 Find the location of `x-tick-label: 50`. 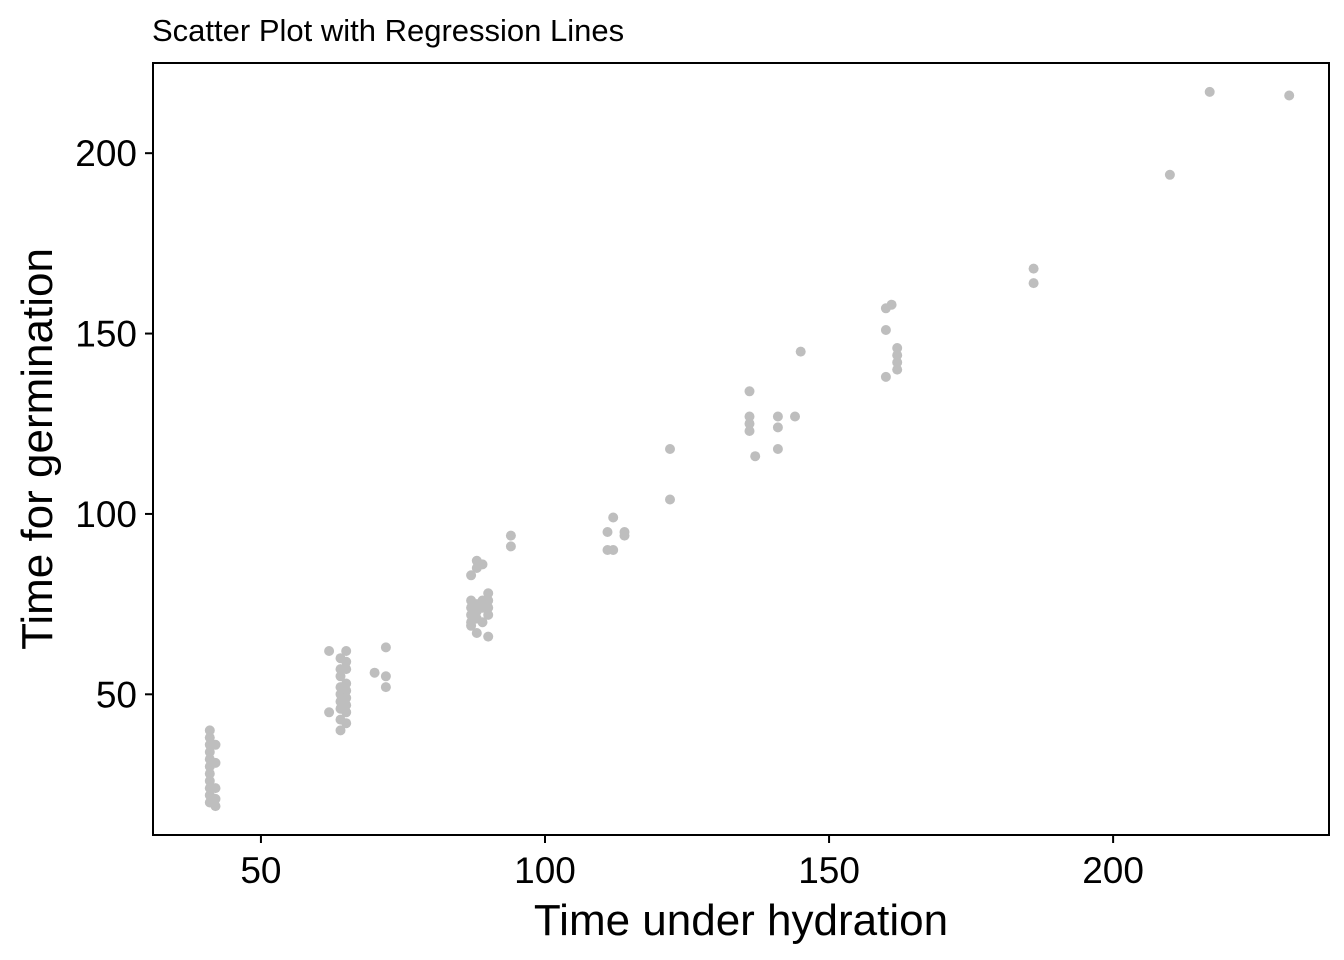

x-tick-label: 50 is located at coordinates (260, 870).